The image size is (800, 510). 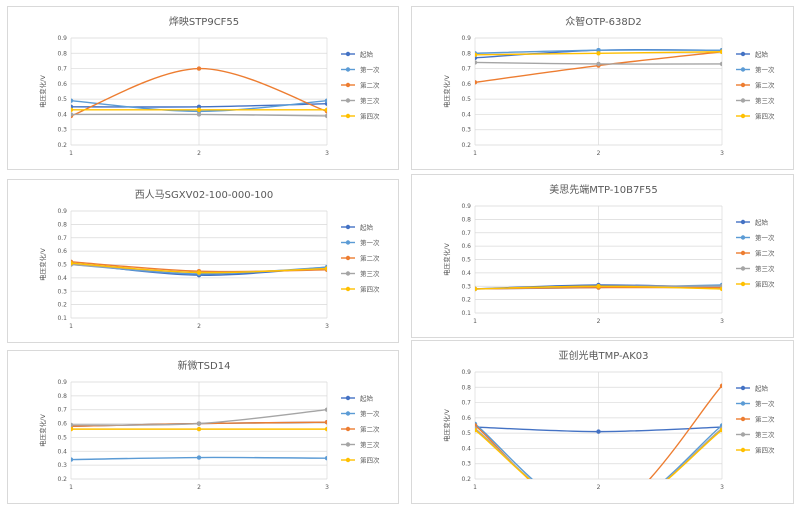 What do you see at coordinates (204, 365) in the screenshot?
I see `chart-title: 新微TSD14` at bounding box center [204, 365].